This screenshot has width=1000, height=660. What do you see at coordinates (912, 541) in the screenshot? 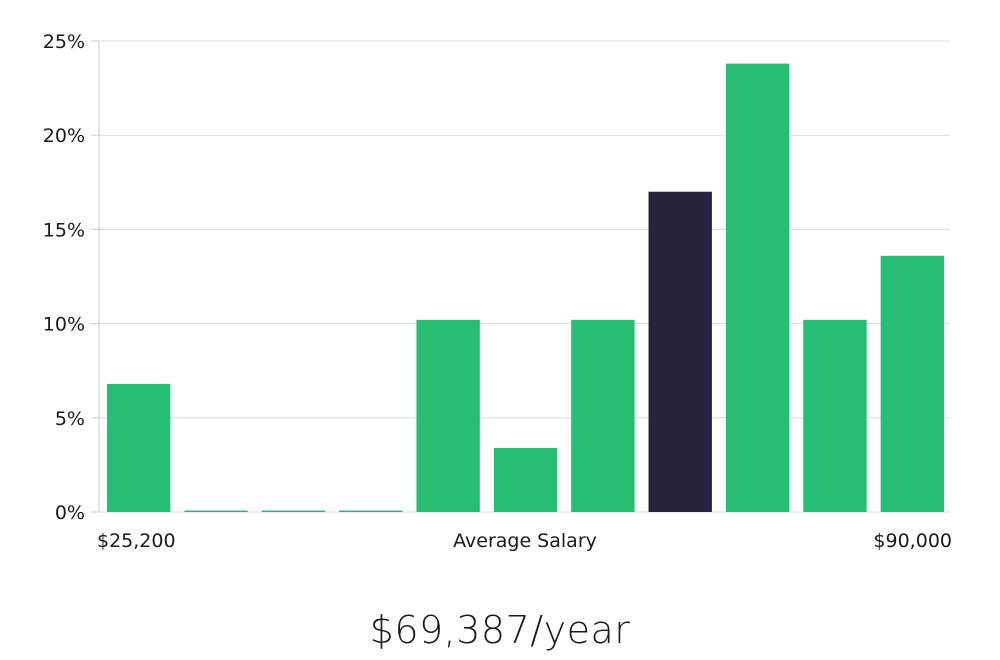
I see `x-axis-max-label: $90,000` at bounding box center [912, 541].